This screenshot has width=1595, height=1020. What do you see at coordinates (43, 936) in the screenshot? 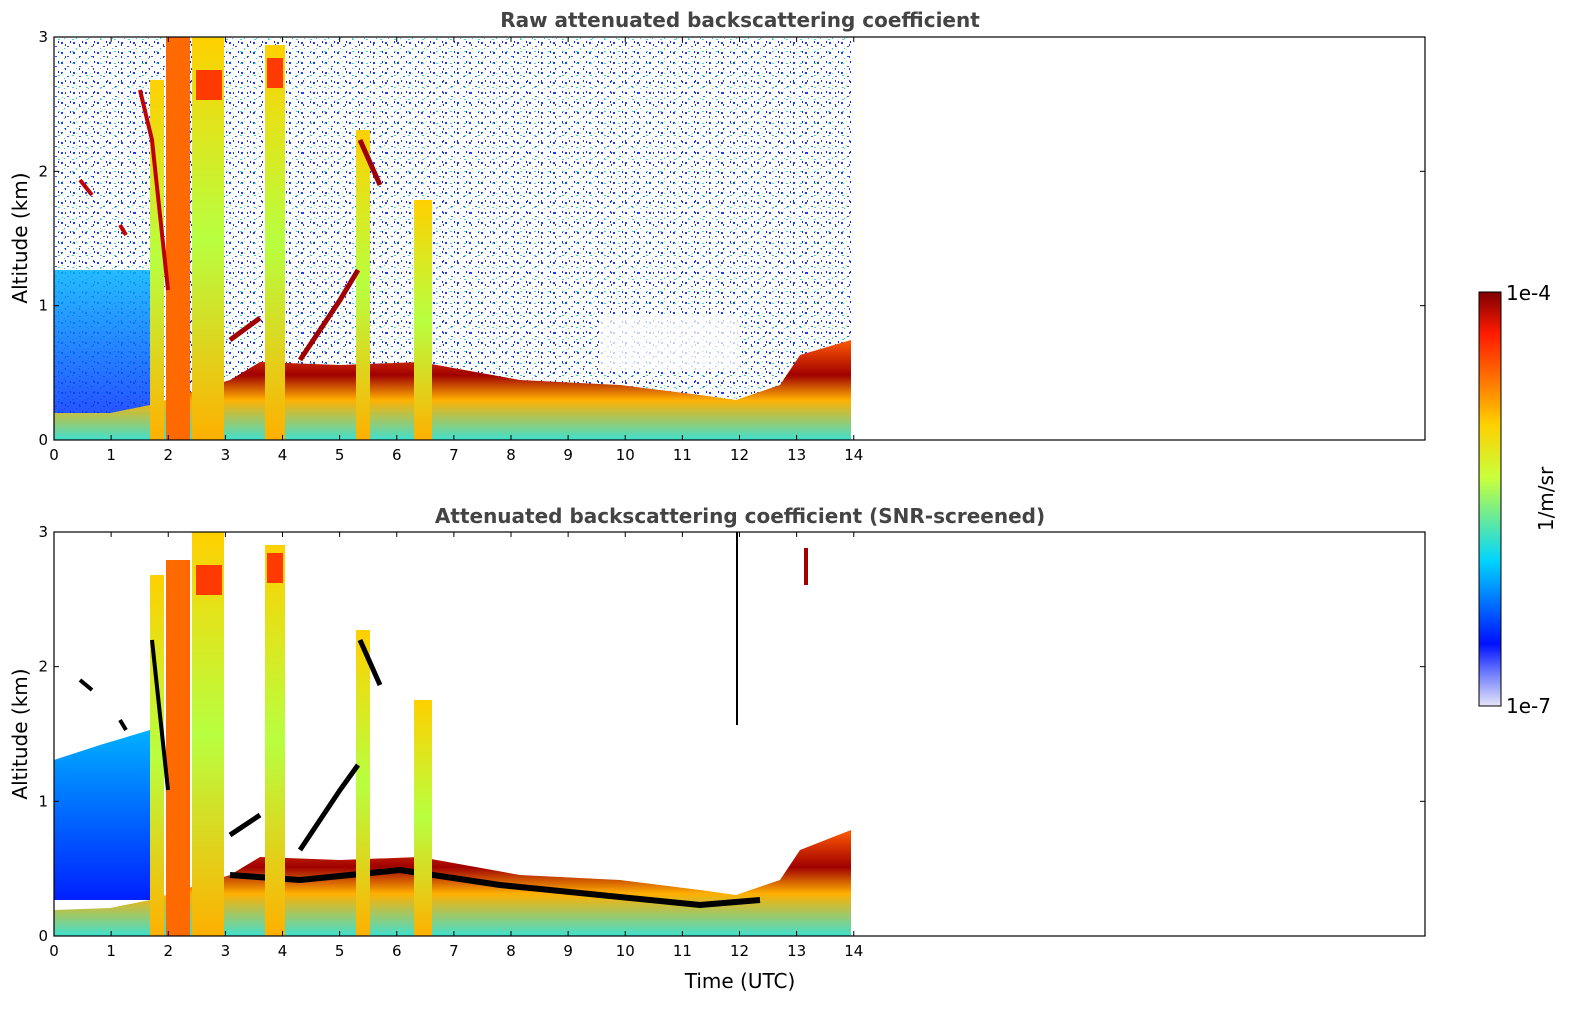
I see `panel-screened-y-tick-label: 0` at bounding box center [43, 936].